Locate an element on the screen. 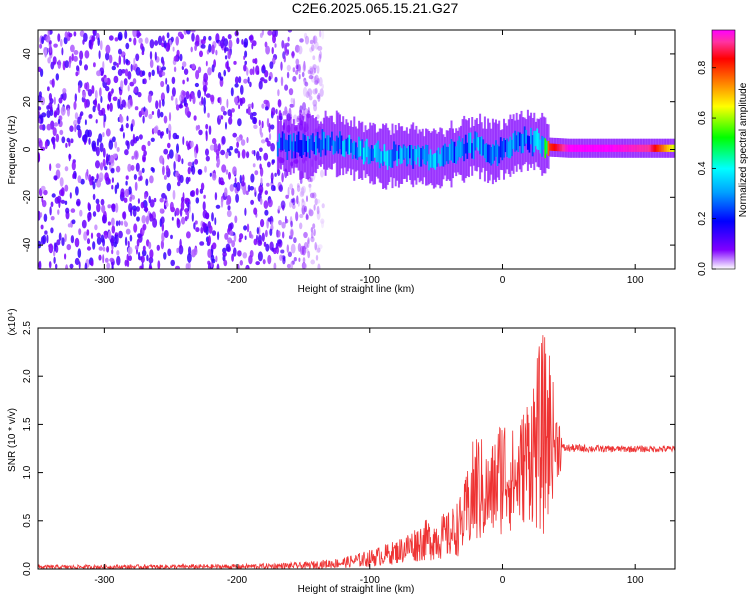 The image size is (750, 600). spectrogram-x-label: Height of straight line (km) is located at coordinates (356, 289).